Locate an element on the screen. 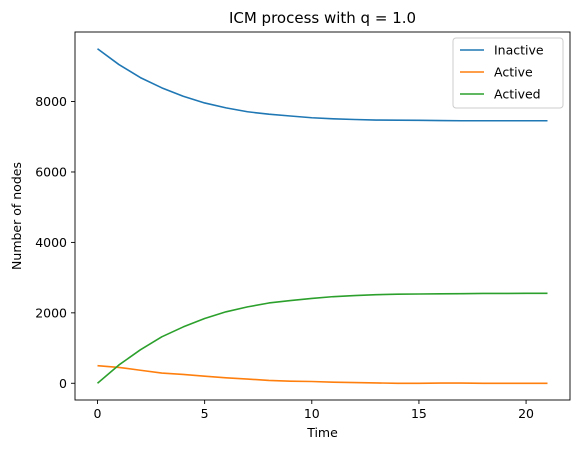 This screenshot has width=580, height=455. x-tick-label: 15 is located at coordinates (419, 413).